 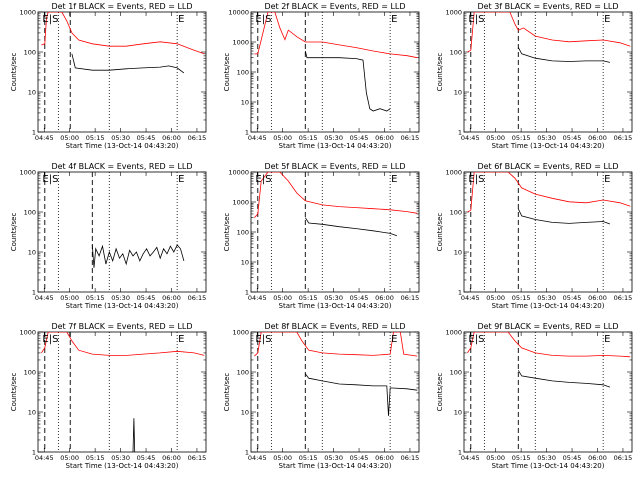 What do you see at coordinates (547, 166) in the screenshot?
I see `chart-title: Det 6f BLACK = Events, RED = LLD` at bounding box center [547, 166].